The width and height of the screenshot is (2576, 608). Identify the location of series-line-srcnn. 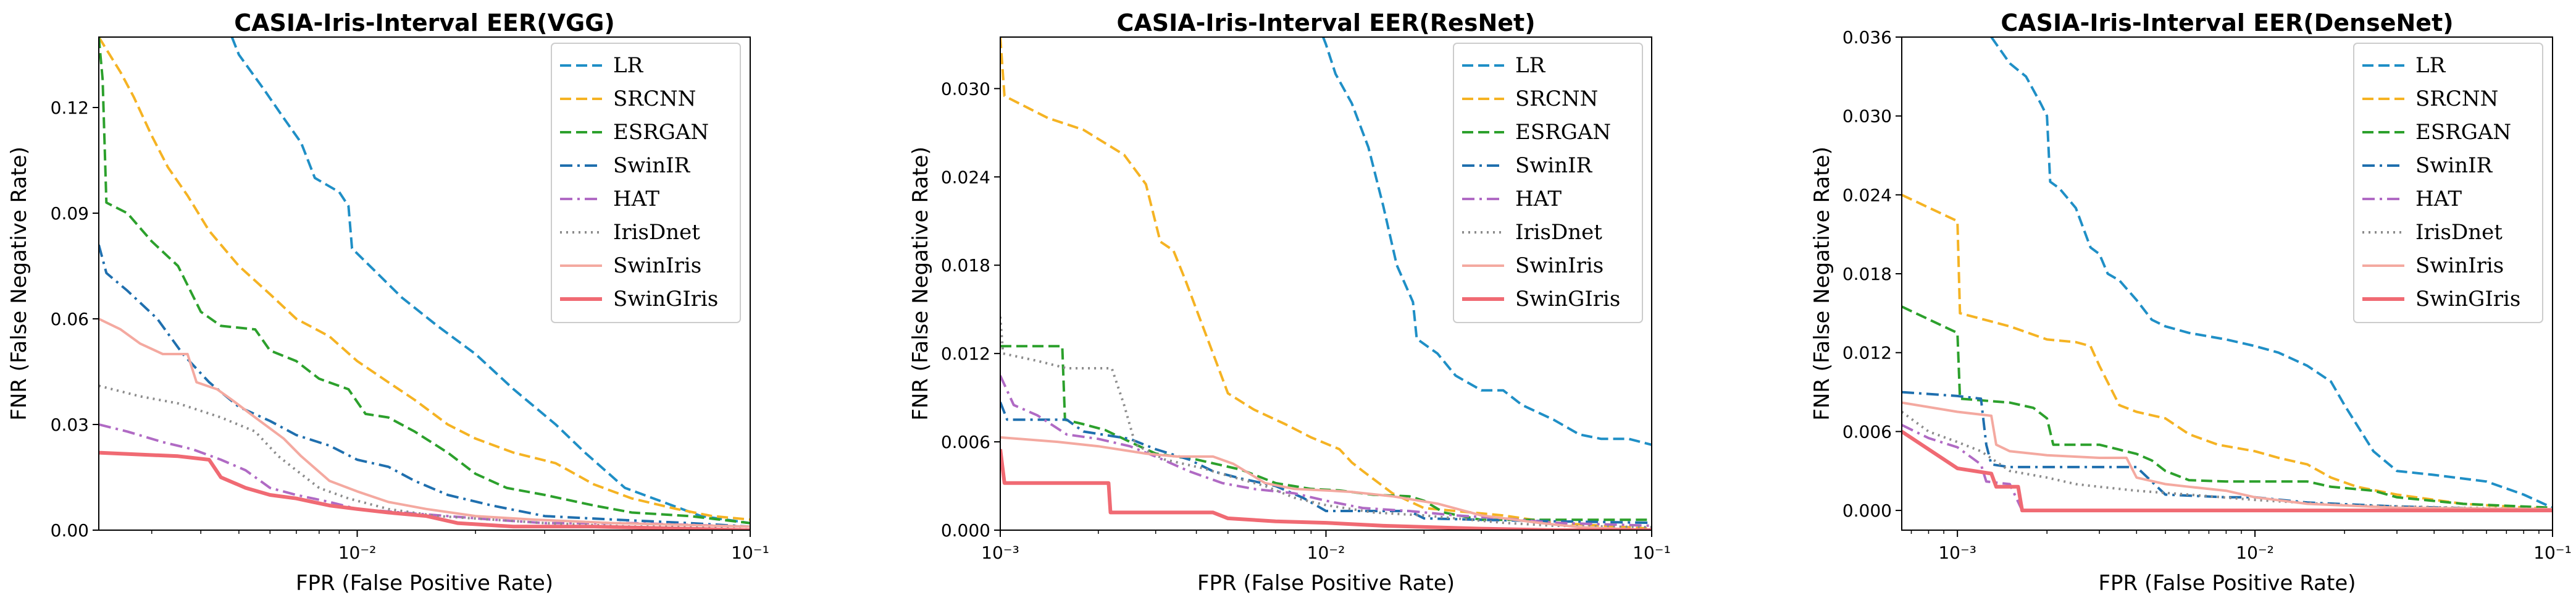
(2227, 351).